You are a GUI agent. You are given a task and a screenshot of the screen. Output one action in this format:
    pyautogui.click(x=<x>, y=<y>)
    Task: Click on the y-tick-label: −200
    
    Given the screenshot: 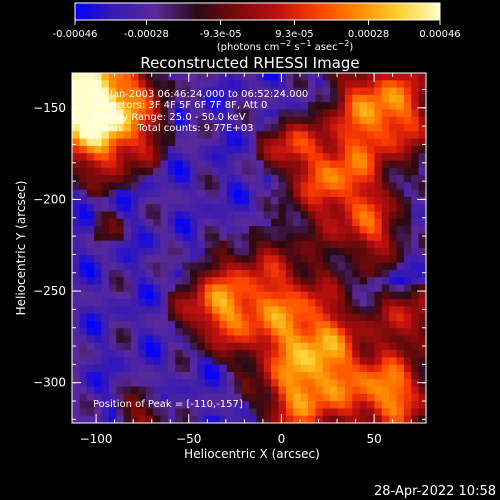 What is the action you would take?
    pyautogui.click(x=49, y=199)
    